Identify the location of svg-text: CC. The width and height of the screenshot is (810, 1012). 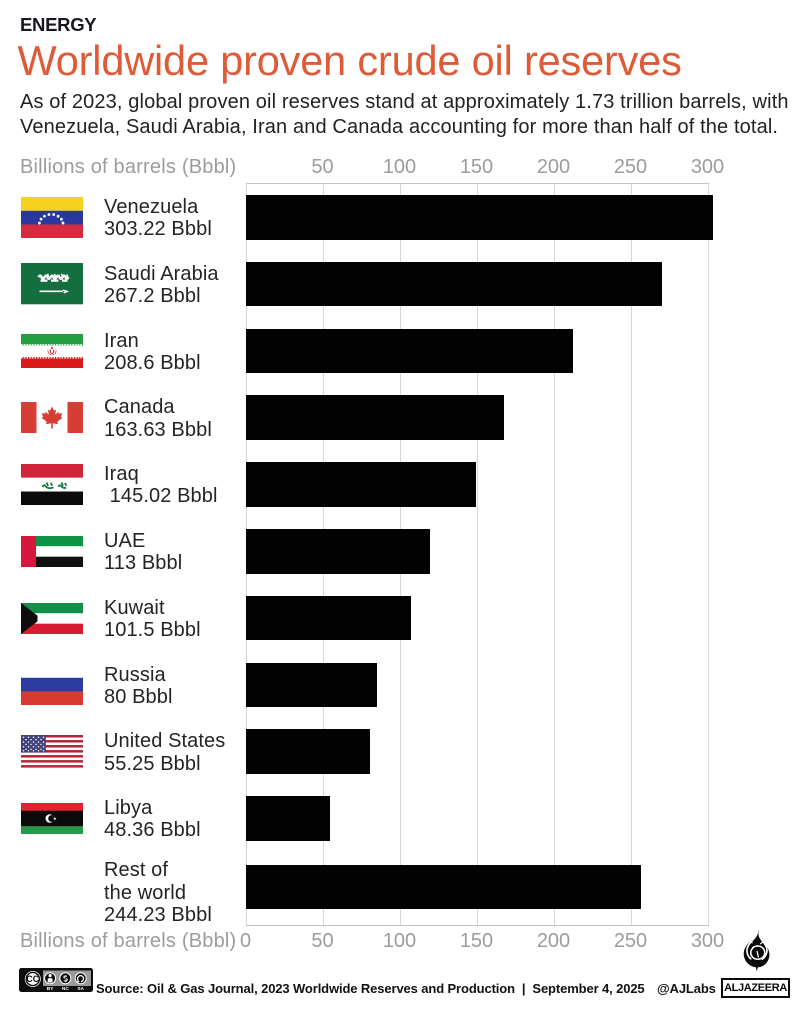
(32, 979).